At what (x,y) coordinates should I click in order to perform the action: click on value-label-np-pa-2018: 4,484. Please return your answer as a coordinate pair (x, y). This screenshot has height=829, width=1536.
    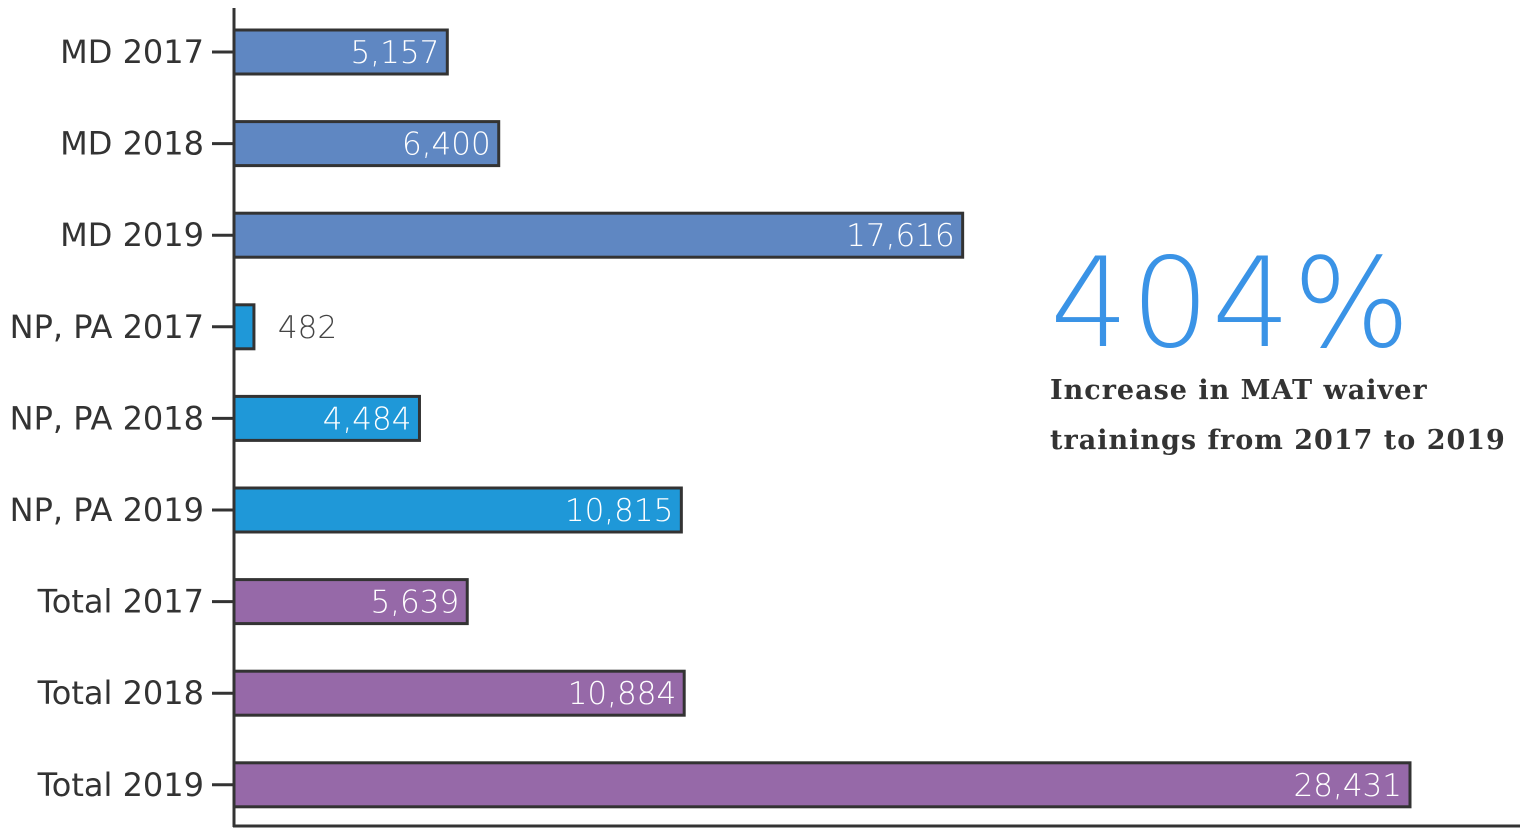
    Looking at the image, I should click on (367, 419).